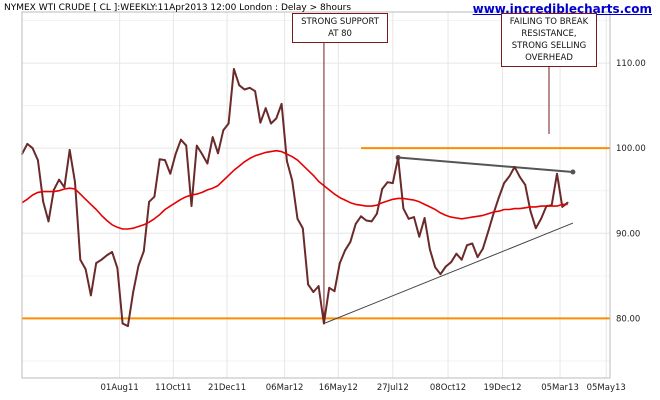 The height and width of the screenshot is (400, 660). Describe the element at coordinates (573, 172) in the screenshot. I see `trendline-anchor-end` at that location.